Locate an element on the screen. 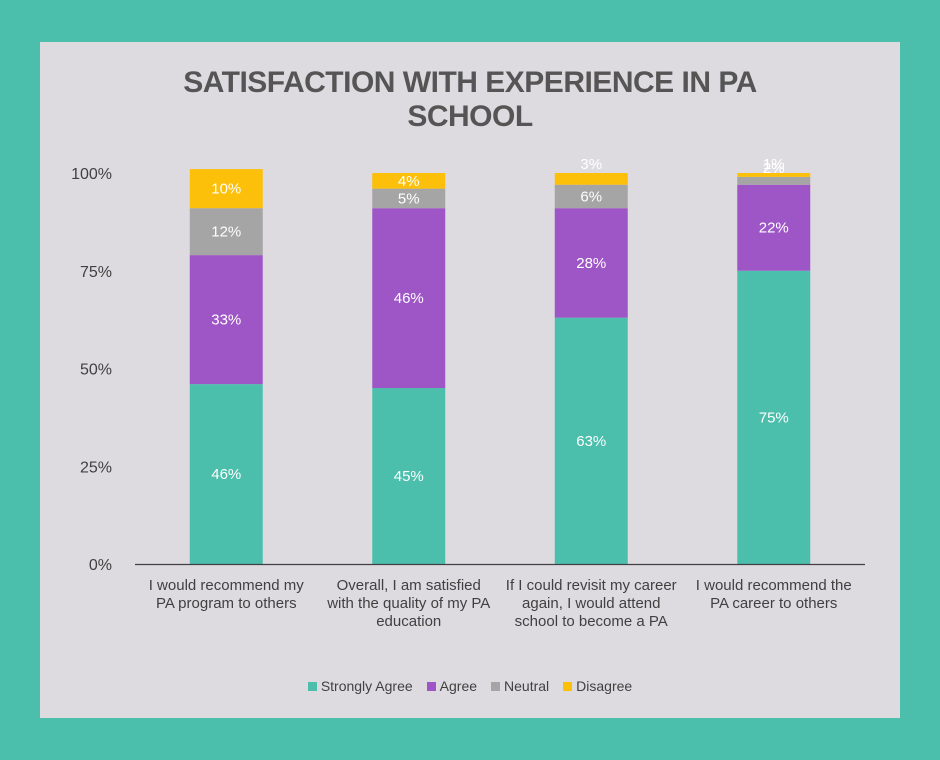 This screenshot has height=760, width=940. data-label-disagree: 1% is located at coordinates (774, 164).